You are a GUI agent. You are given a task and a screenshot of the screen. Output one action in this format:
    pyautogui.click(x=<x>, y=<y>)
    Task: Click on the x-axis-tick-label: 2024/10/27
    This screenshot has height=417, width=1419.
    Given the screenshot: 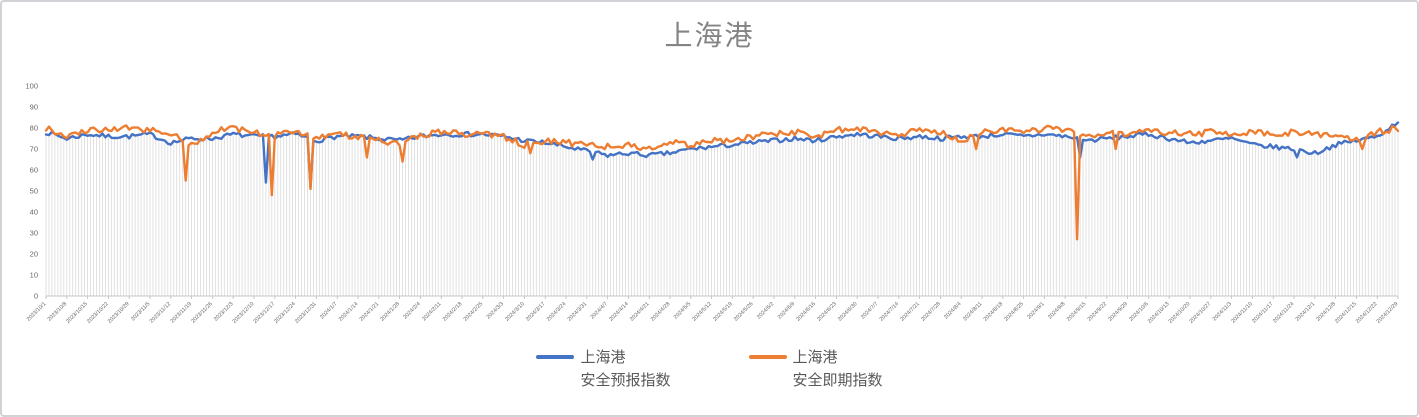 What is the action you would take?
    pyautogui.click(x=1201, y=313)
    